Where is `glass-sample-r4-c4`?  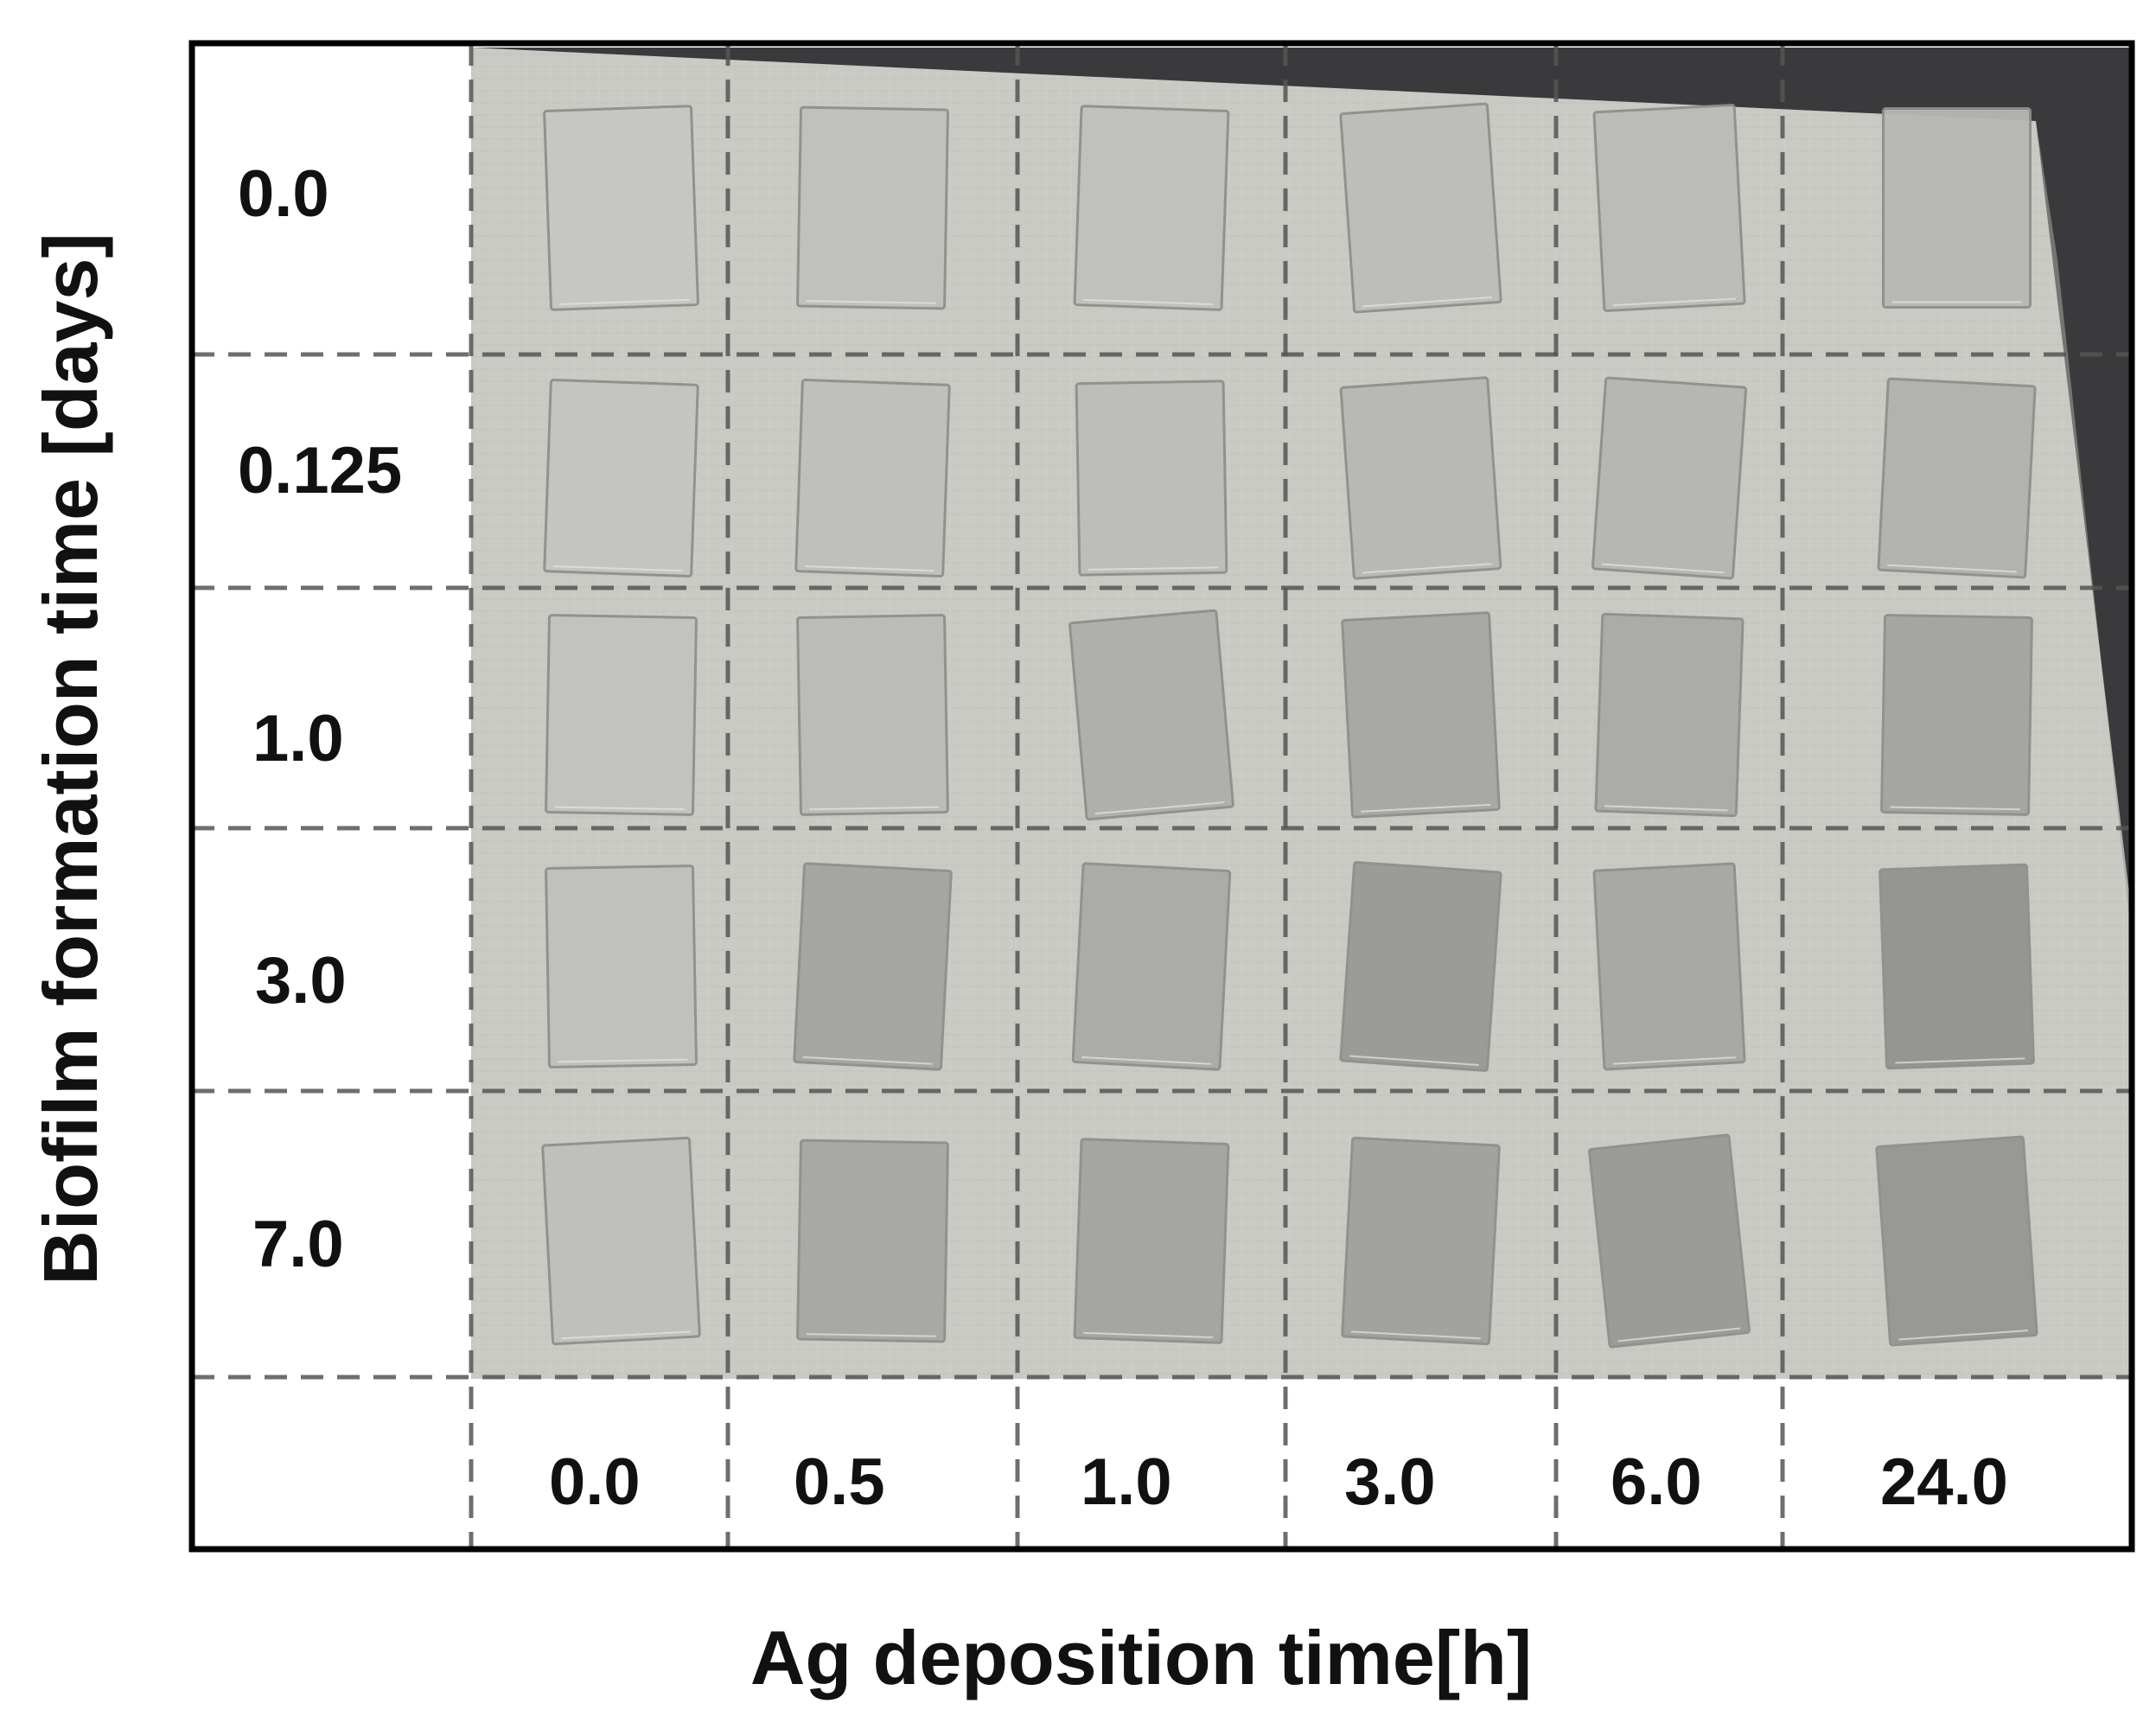 glass-sample-r4-c4 is located at coordinates (1669, 1241).